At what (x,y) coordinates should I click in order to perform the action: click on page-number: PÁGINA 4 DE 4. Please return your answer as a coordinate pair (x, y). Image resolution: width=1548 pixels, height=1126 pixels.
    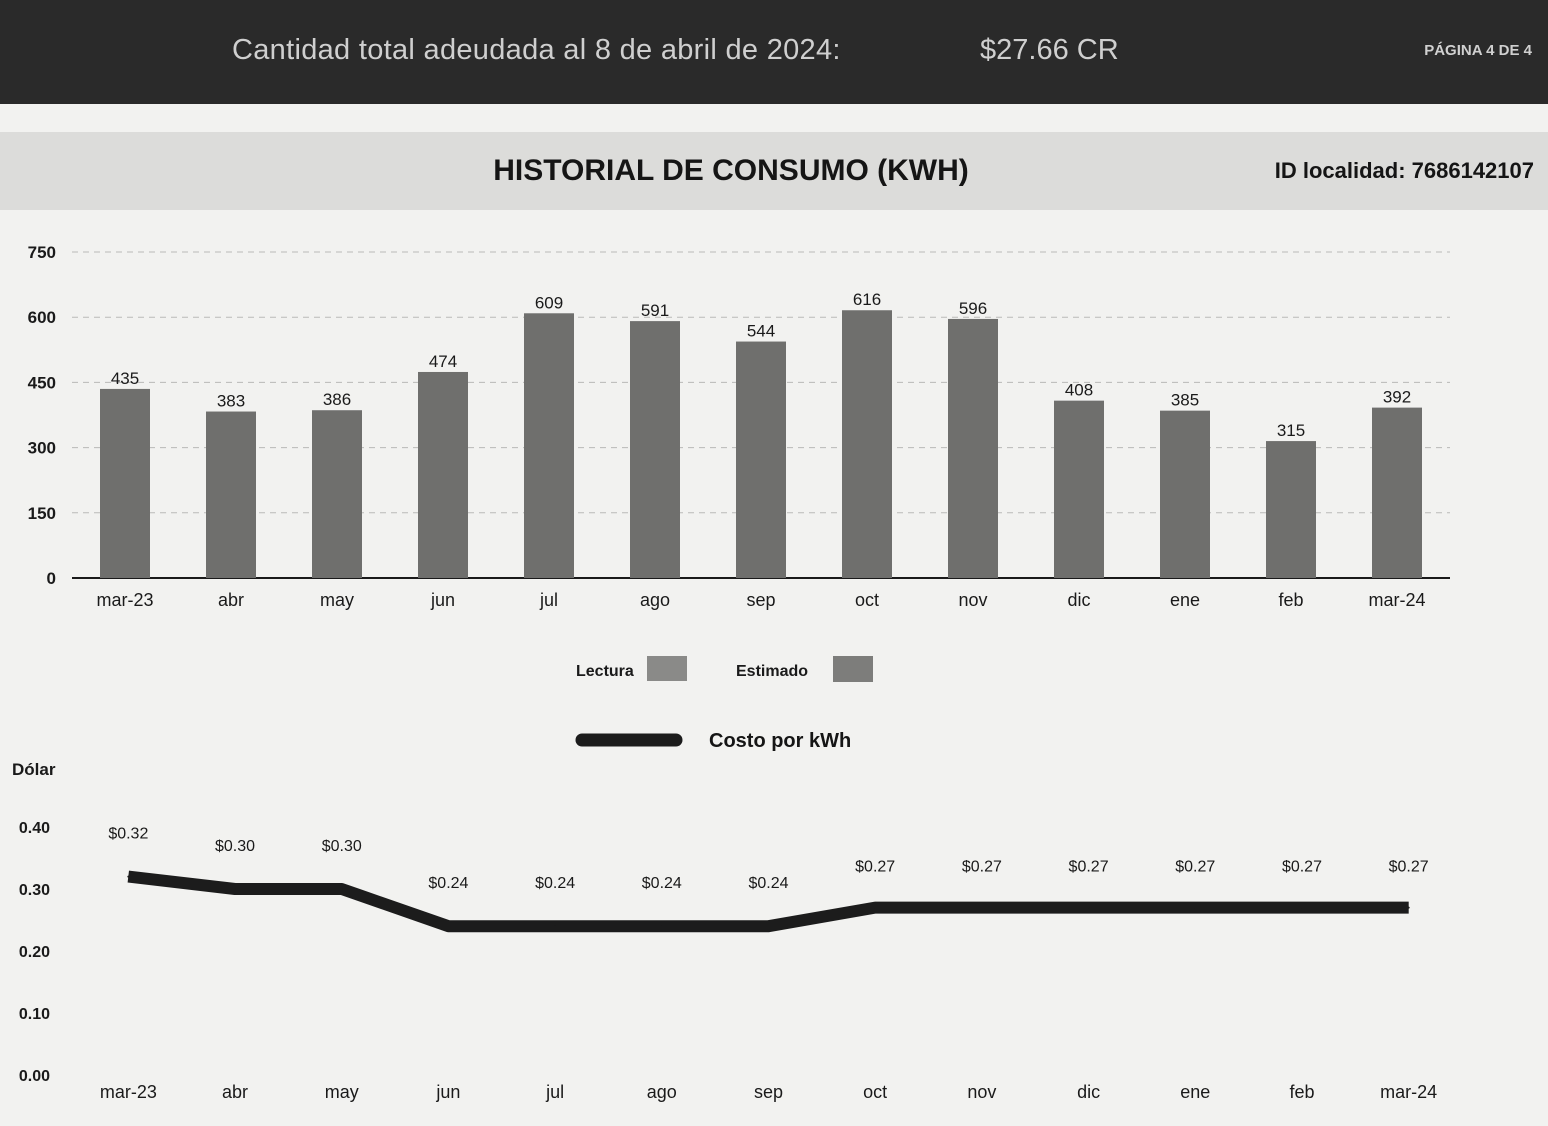
    Looking at the image, I should click on (1478, 50).